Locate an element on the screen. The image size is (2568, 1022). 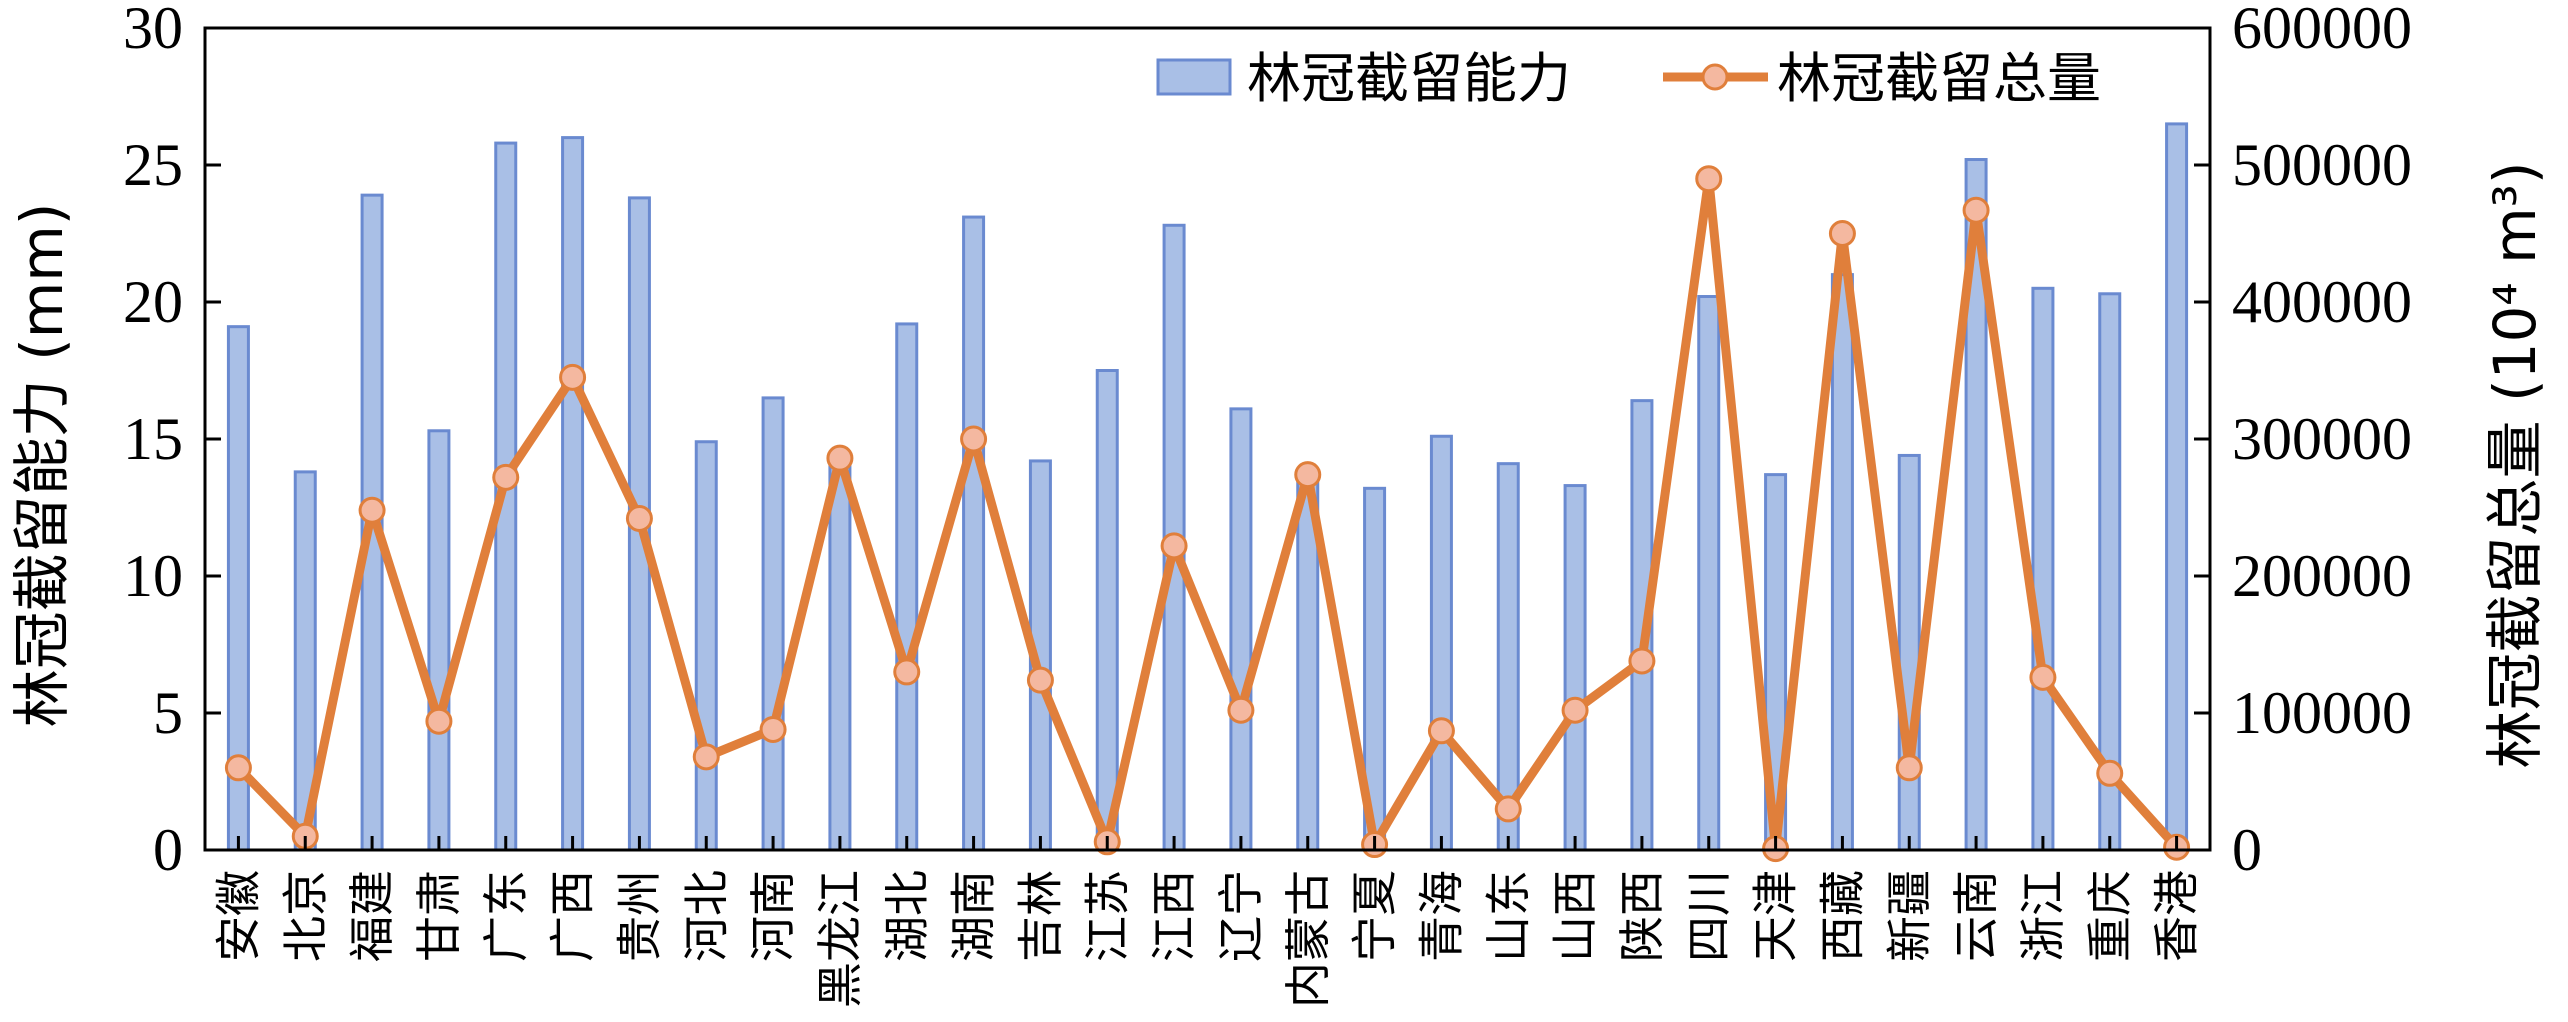
y-axis-left-title: 林冠截留能力 (mm) is located at coordinates (42, 465).